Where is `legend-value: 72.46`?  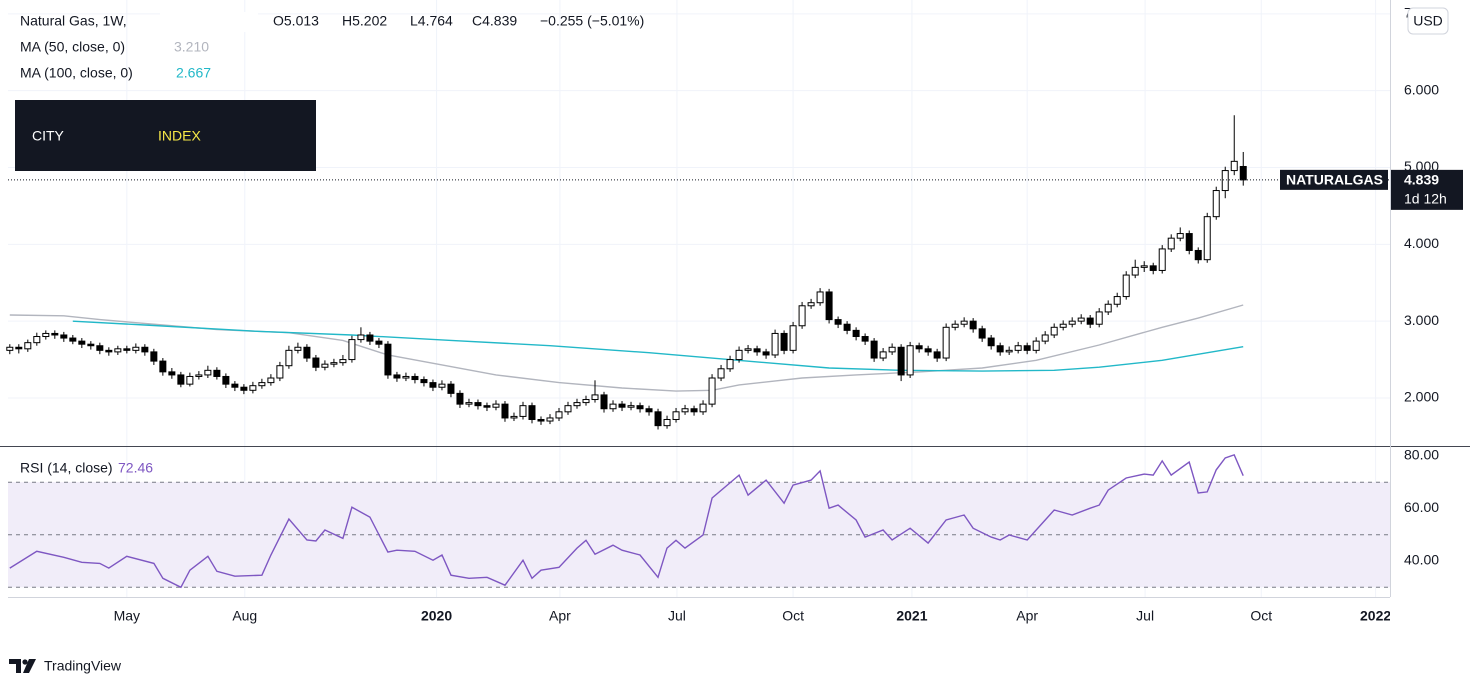
legend-value: 72.46 is located at coordinates (135, 468).